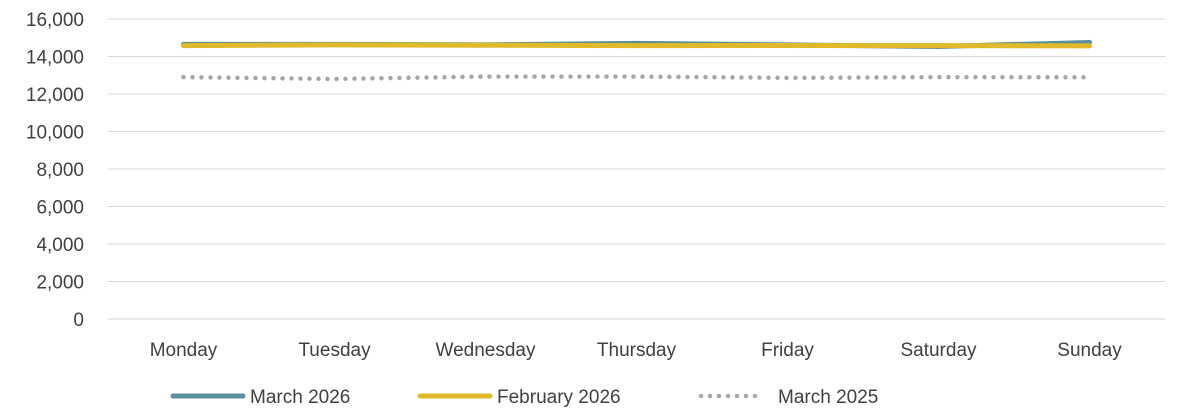  What do you see at coordinates (486, 350) in the screenshot?
I see `x-tick-label: Wednesday` at bounding box center [486, 350].